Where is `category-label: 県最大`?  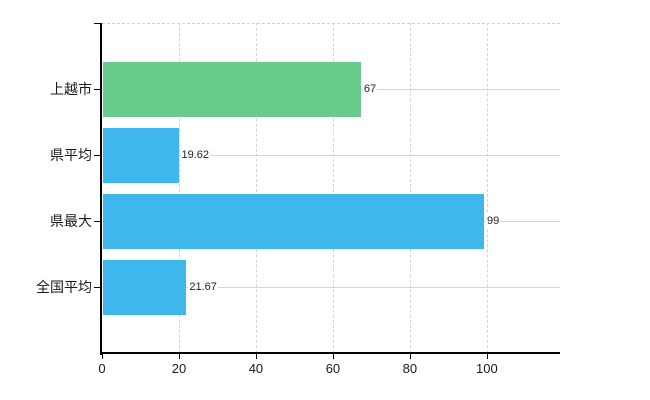
category-label: 県最大 is located at coordinates (71, 221).